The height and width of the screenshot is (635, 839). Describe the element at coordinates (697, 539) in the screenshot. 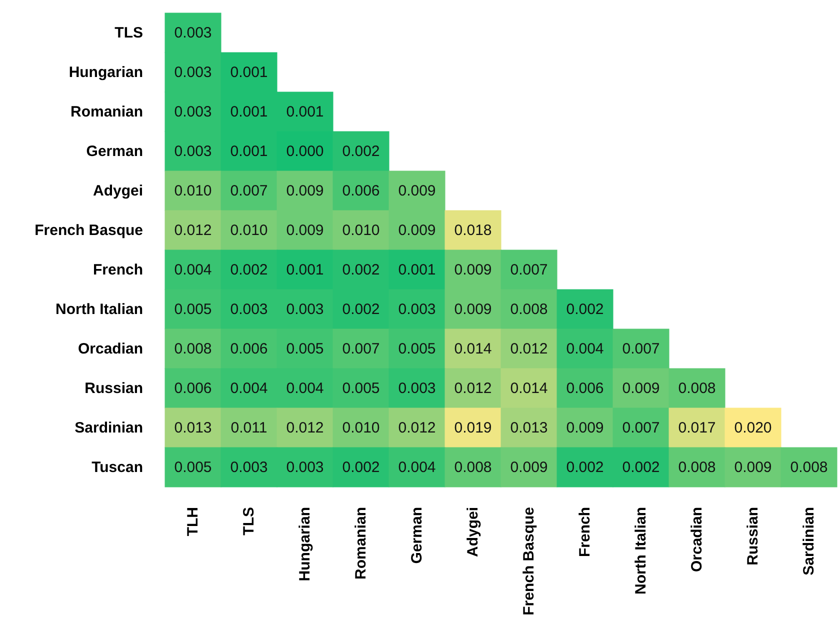

I see `x-tick-label: Orcadian` at that location.